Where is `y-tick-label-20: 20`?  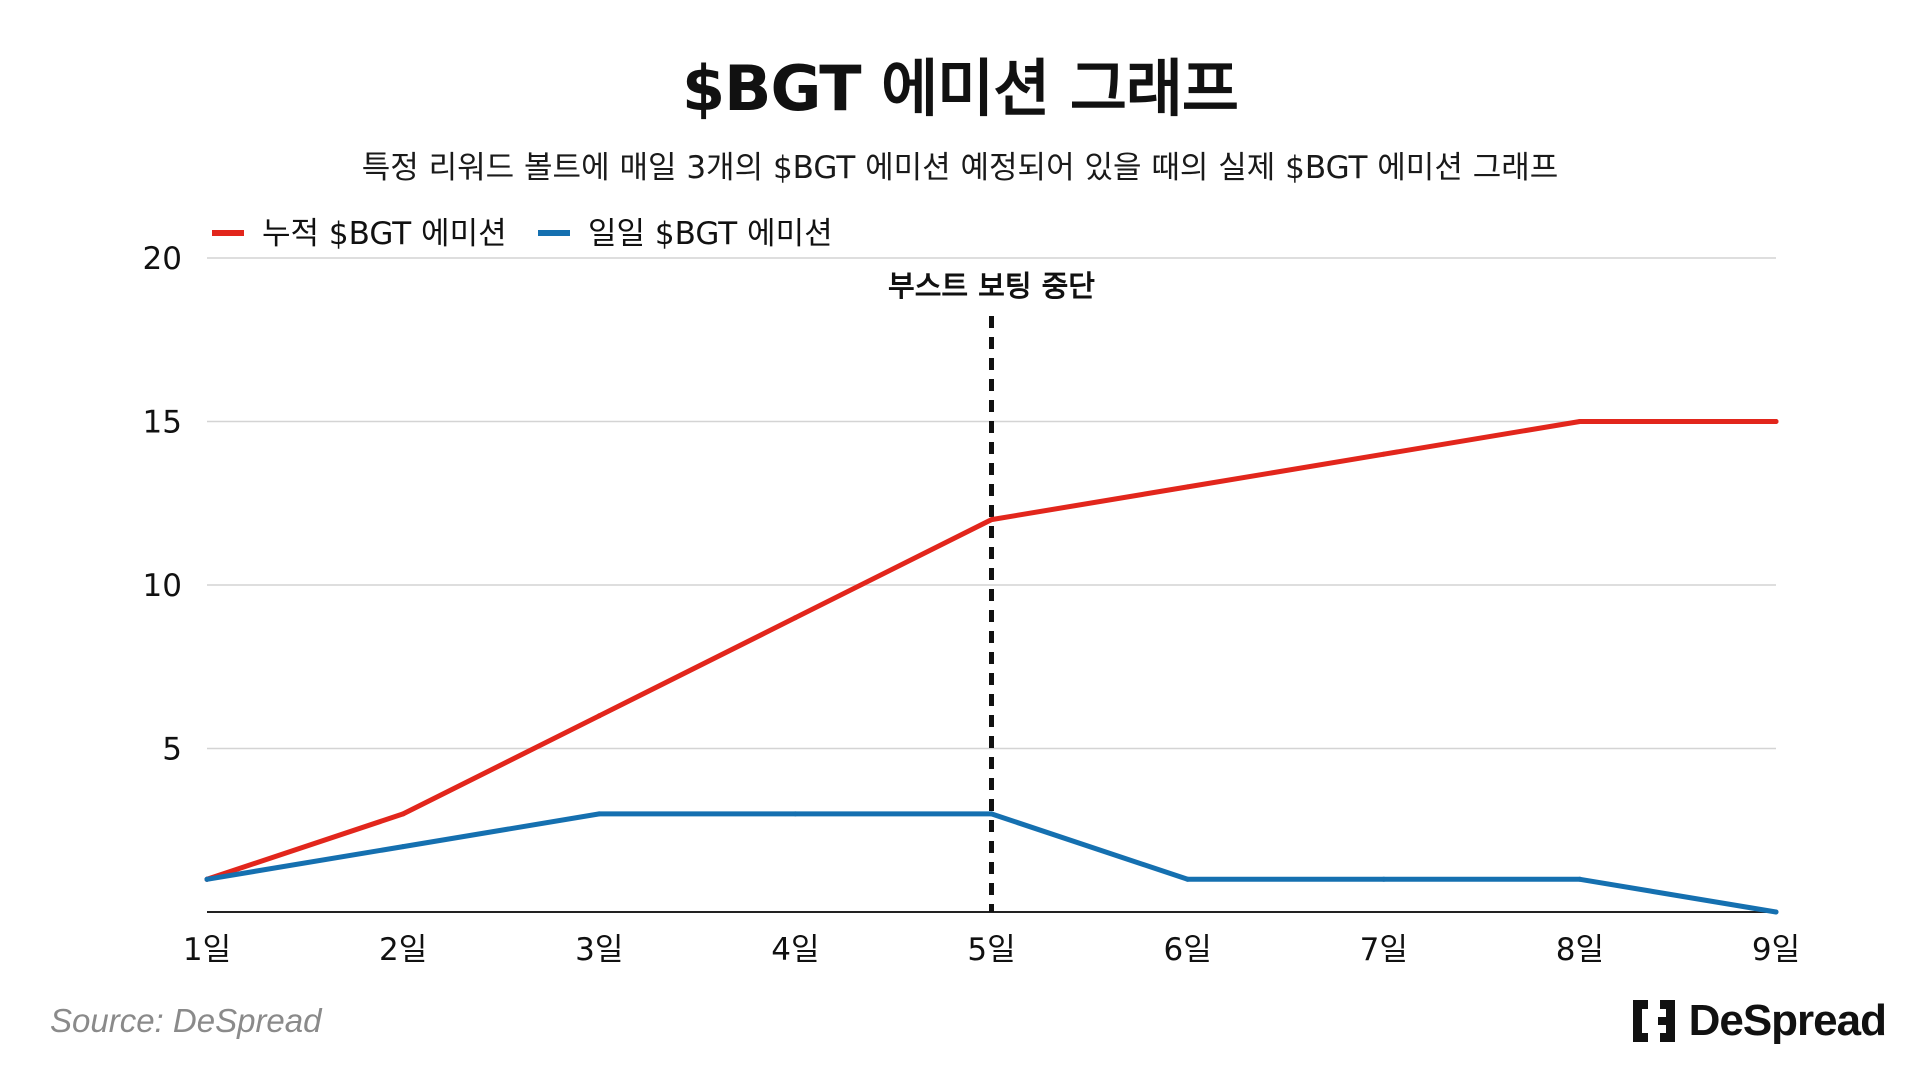
y-tick-label-20: 20 is located at coordinates (162, 259).